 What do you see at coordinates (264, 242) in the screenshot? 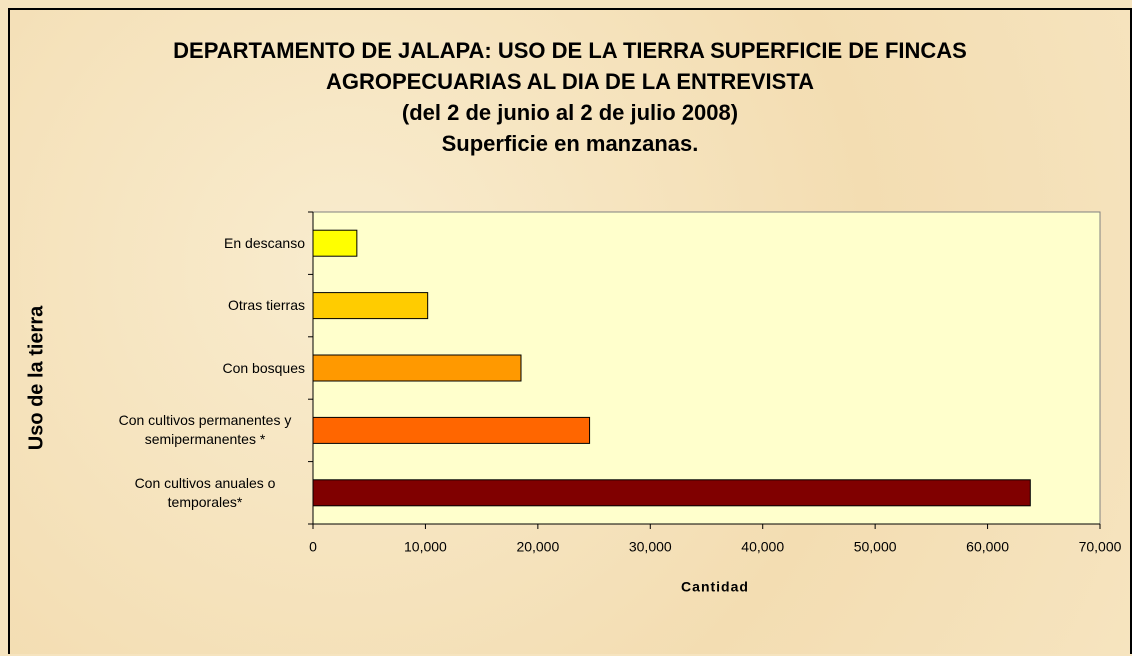
I see `y-tick-label-text: En descanso` at bounding box center [264, 242].